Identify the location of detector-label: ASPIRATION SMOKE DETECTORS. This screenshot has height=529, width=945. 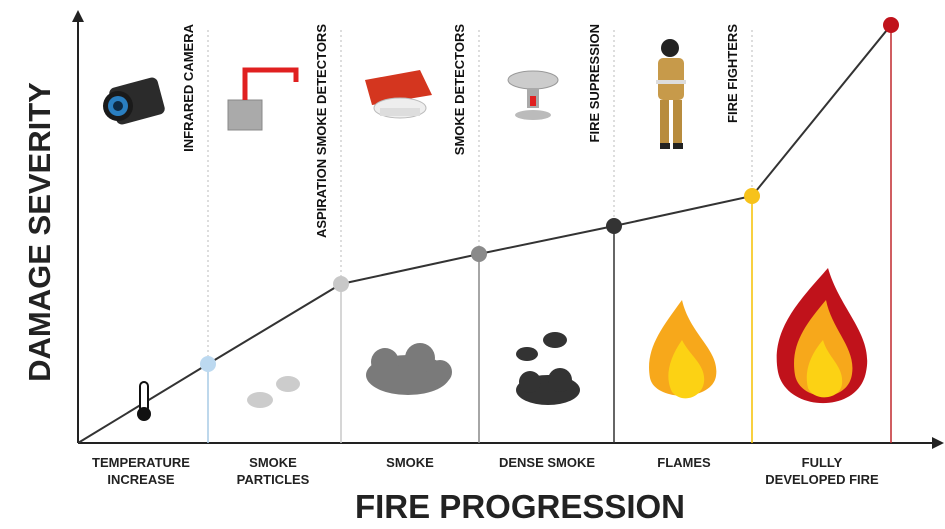
(321, 131).